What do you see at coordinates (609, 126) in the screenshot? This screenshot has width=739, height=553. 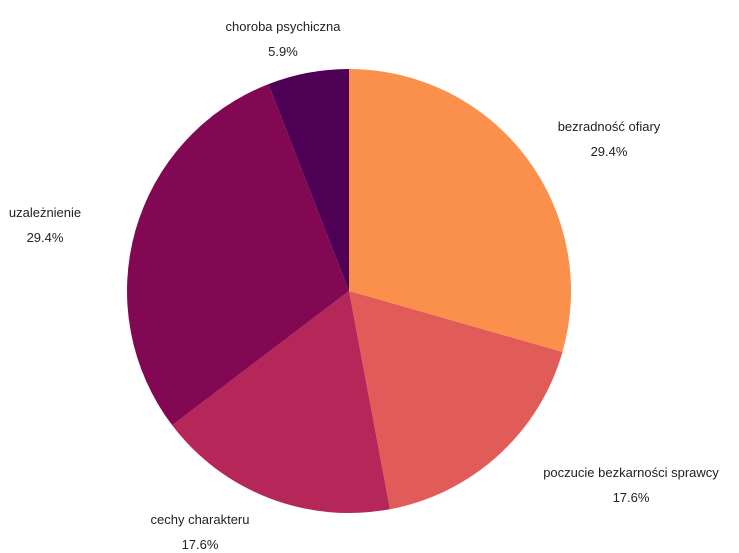 I see `slice-name-bezradnosc-ofiary: bezradność ofiary` at bounding box center [609, 126].